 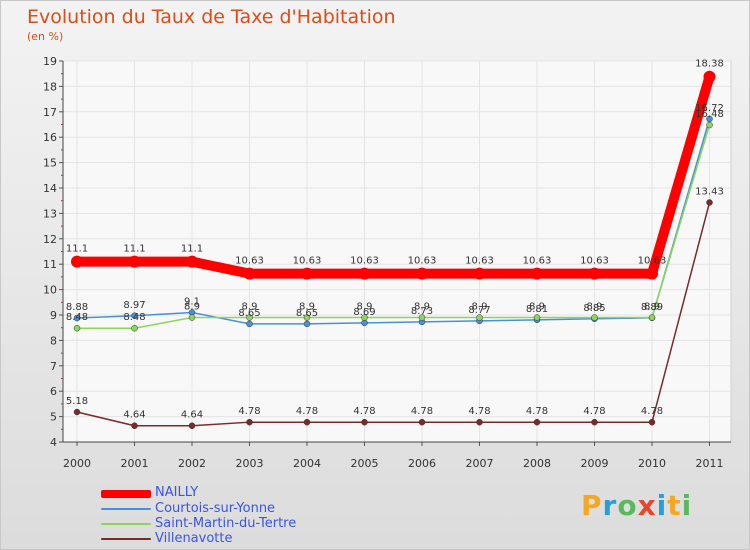 I want to click on legend-label-saint-martin: Saint-Martin-du-Tertre, so click(x=226, y=523).